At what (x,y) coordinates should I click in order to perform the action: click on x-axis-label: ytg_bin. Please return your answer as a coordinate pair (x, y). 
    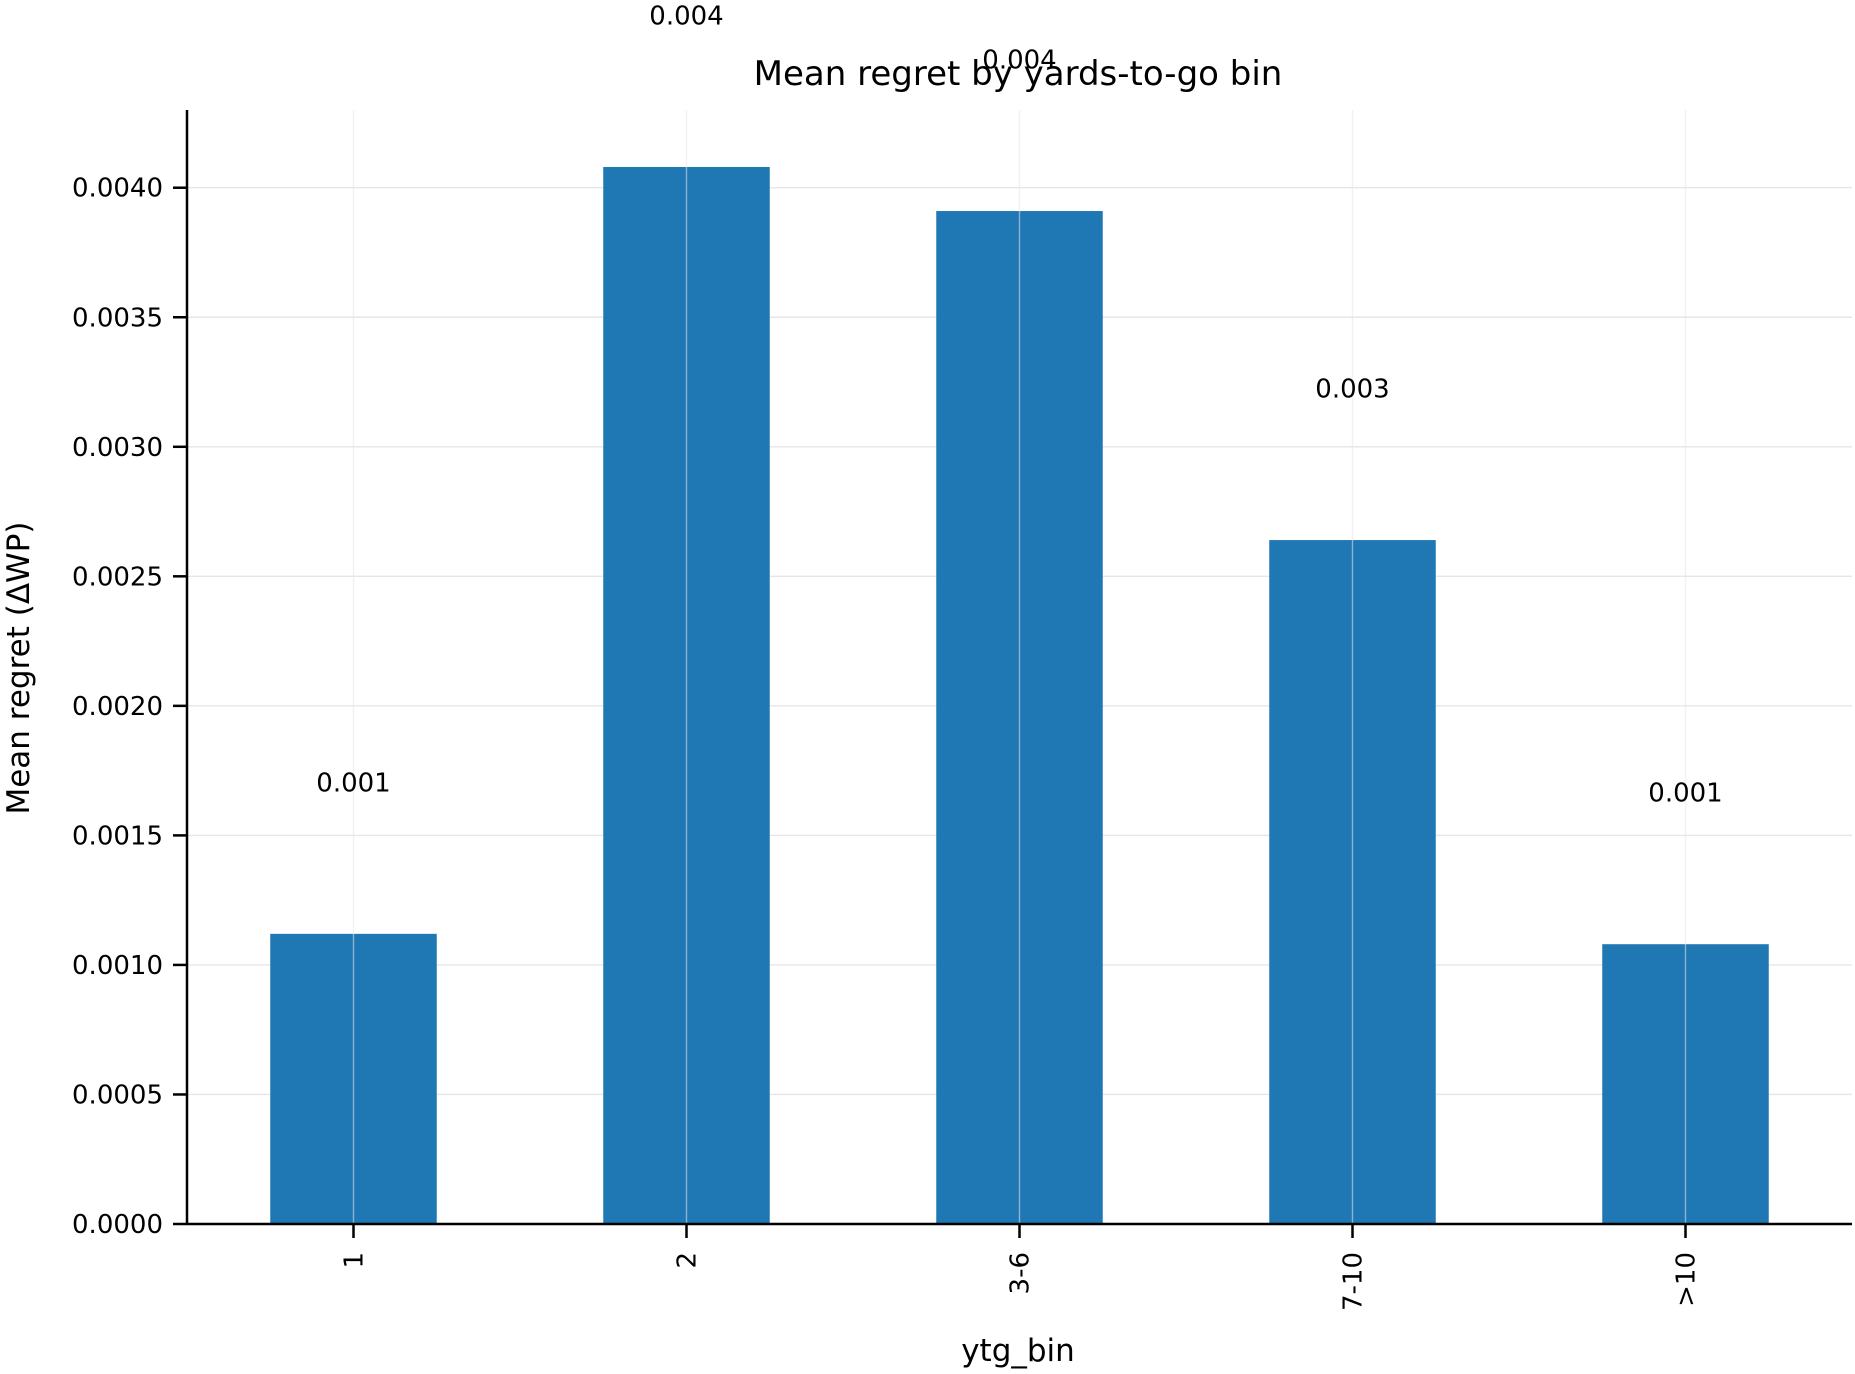
    Looking at the image, I should click on (1018, 1351).